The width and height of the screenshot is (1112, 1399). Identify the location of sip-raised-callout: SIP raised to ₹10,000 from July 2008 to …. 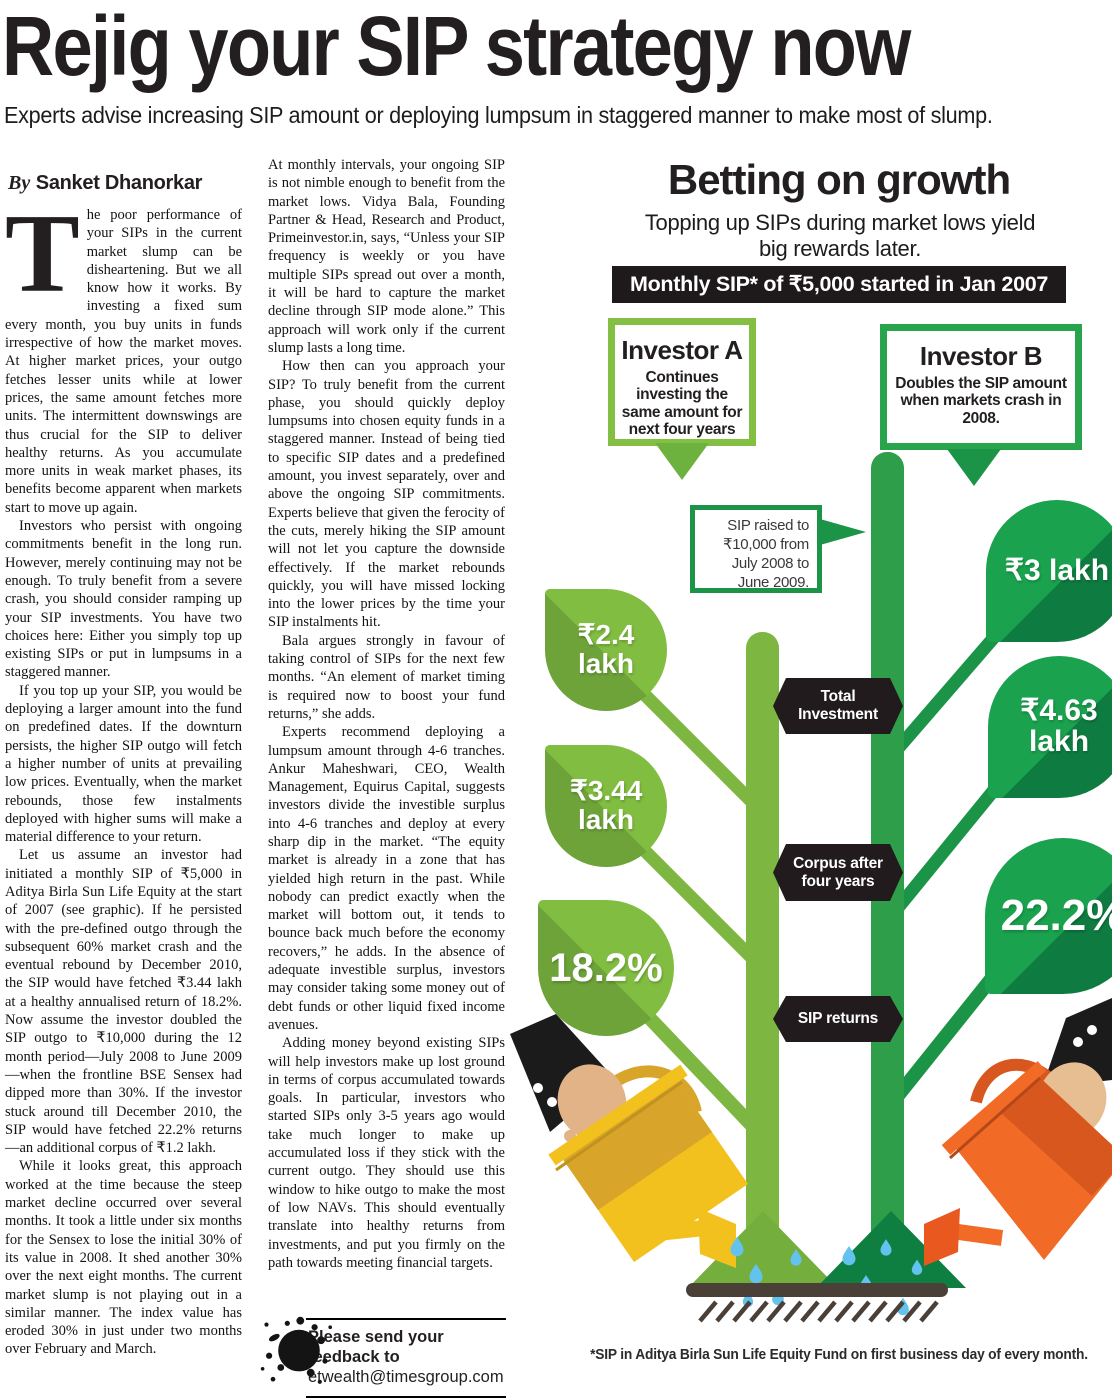
(756, 549).